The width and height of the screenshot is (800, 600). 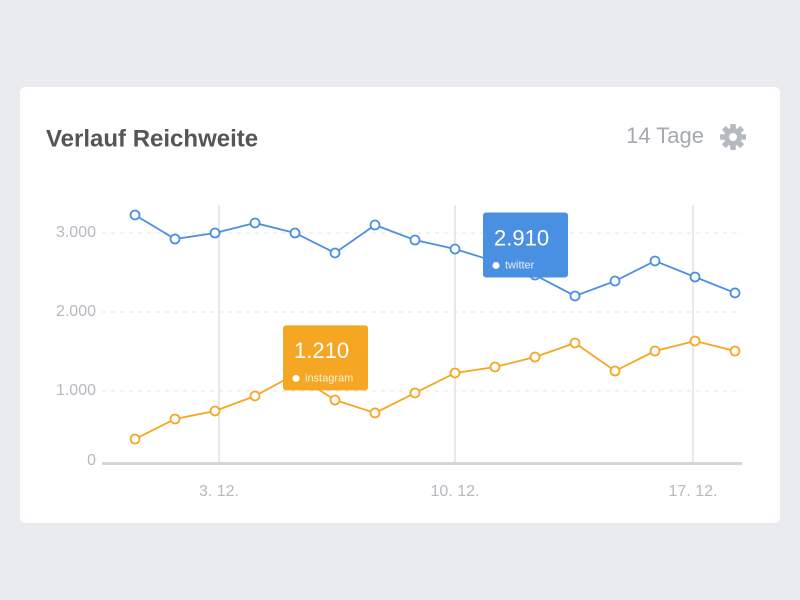 I want to click on x-tick-label: 3. 12., so click(x=219, y=491).